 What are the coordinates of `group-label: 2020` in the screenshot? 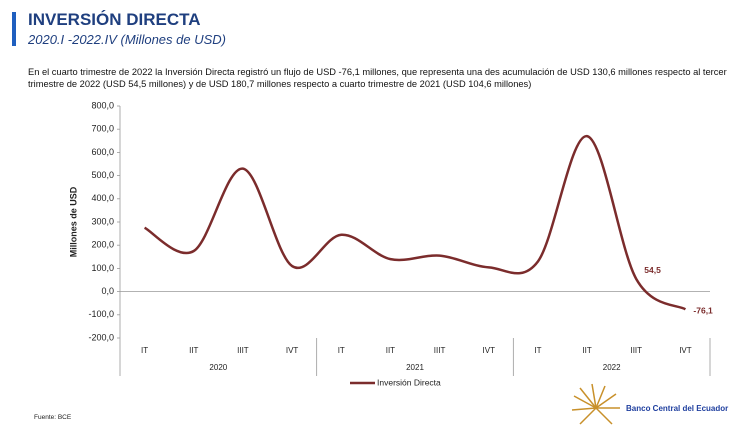 It's located at (218, 367).